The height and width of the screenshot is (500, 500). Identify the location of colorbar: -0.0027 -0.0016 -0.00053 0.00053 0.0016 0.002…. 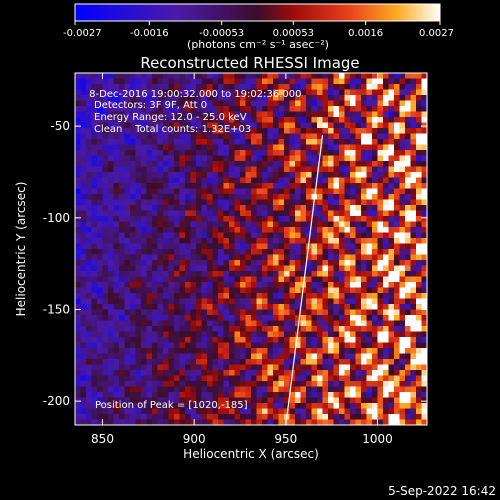
(258, 27).